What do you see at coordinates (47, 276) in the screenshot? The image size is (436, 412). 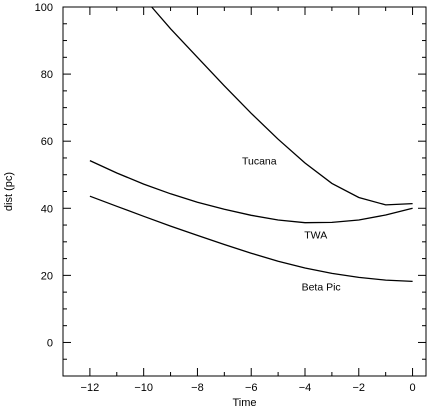 I see `y-tick-label: 20` at bounding box center [47, 276].